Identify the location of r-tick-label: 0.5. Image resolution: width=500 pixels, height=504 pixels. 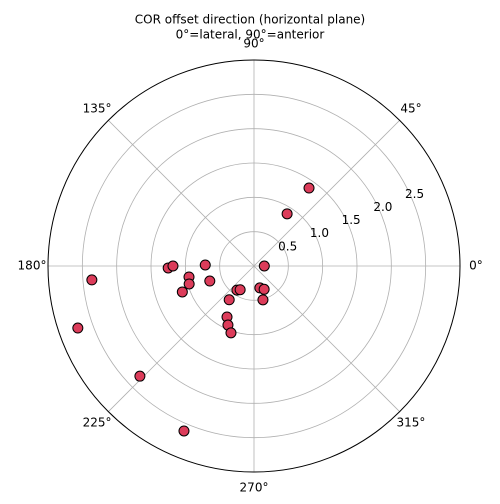
(287, 246).